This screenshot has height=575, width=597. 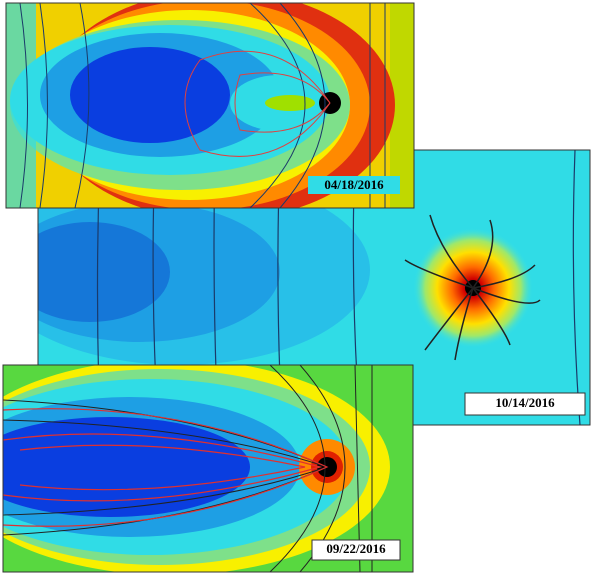 What do you see at coordinates (356, 548) in the screenshot?
I see `date-label: 09/22/2016` at bounding box center [356, 548].